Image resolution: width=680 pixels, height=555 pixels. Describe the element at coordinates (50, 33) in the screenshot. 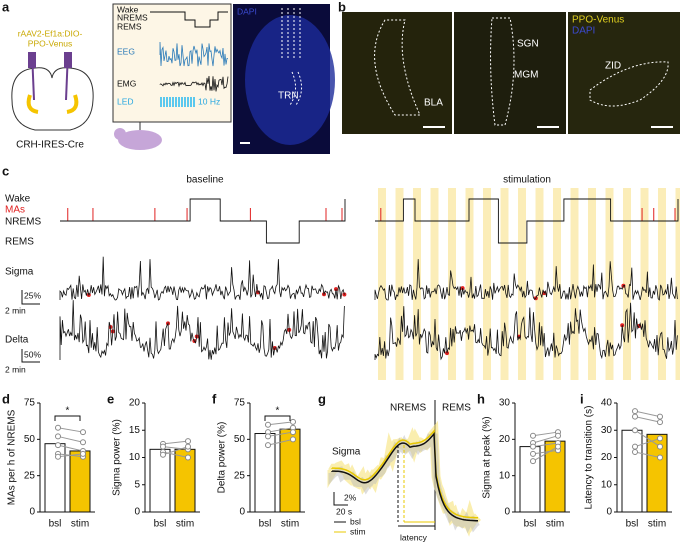

I see `virus-label: rAAV2-Ef1a:DIO-` at that location.